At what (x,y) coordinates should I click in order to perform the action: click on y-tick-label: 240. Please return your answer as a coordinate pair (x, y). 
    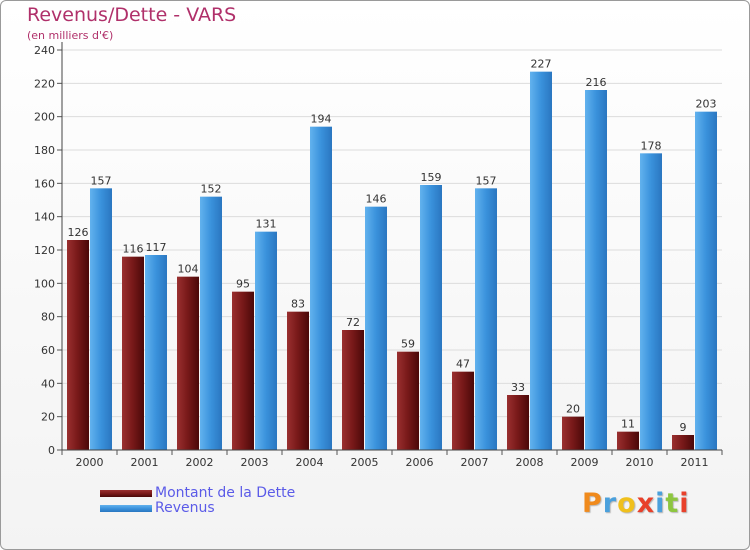
    Looking at the image, I should click on (44, 50).